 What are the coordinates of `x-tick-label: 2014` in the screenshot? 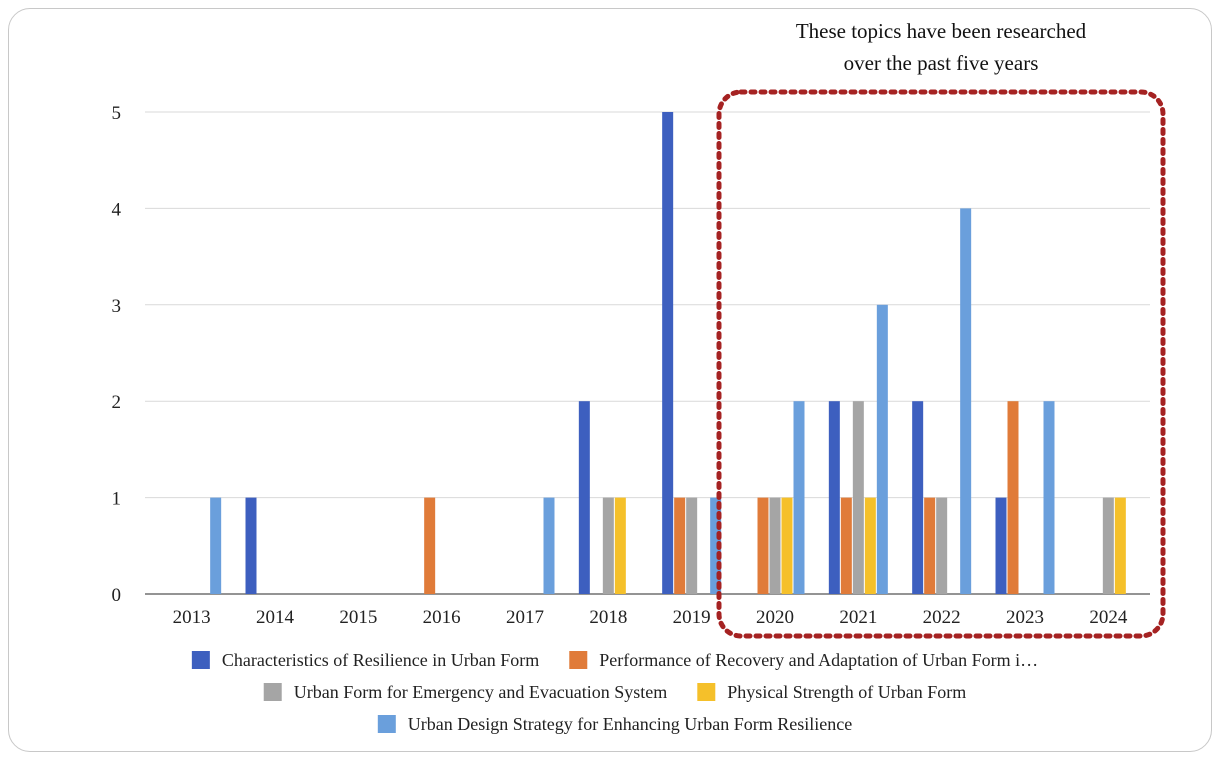 It's located at (275, 617).